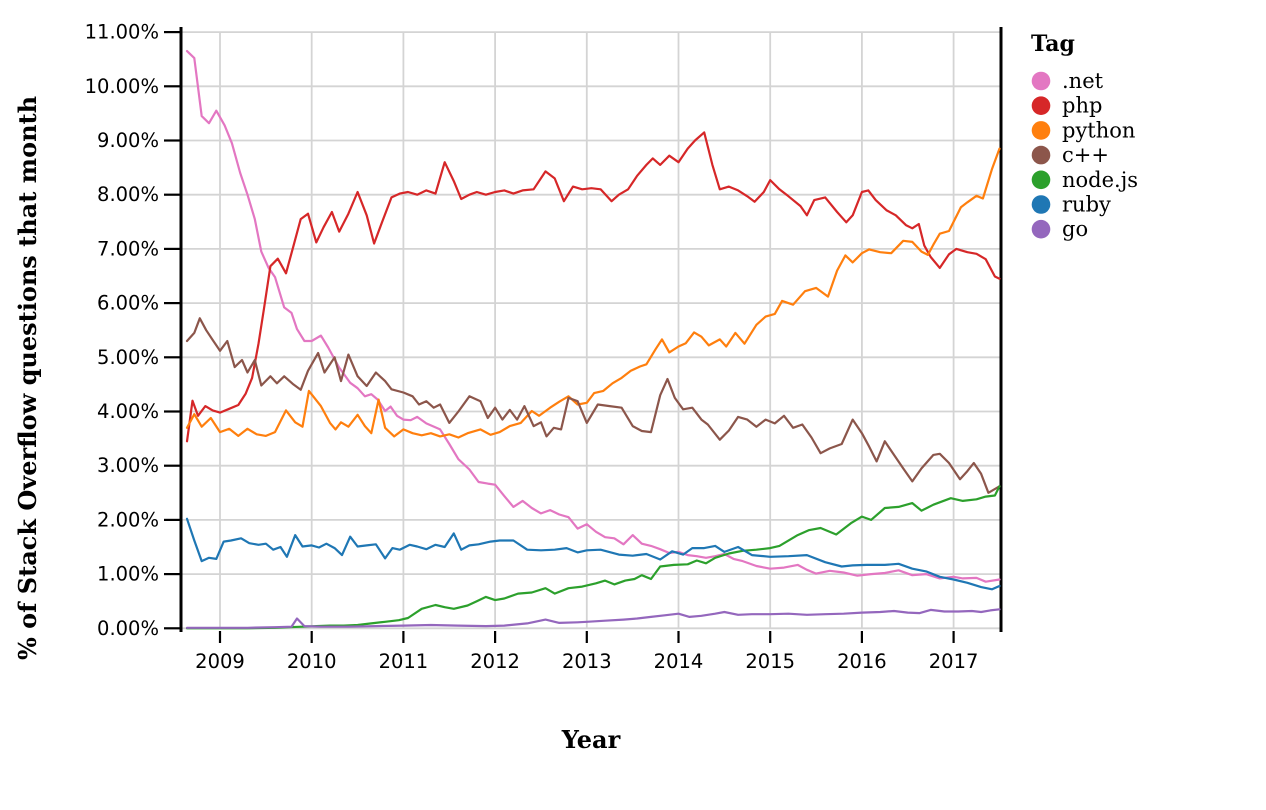  Describe the element at coordinates (1041, 180) in the screenshot. I see `legend-swatch-node.js` at that location.